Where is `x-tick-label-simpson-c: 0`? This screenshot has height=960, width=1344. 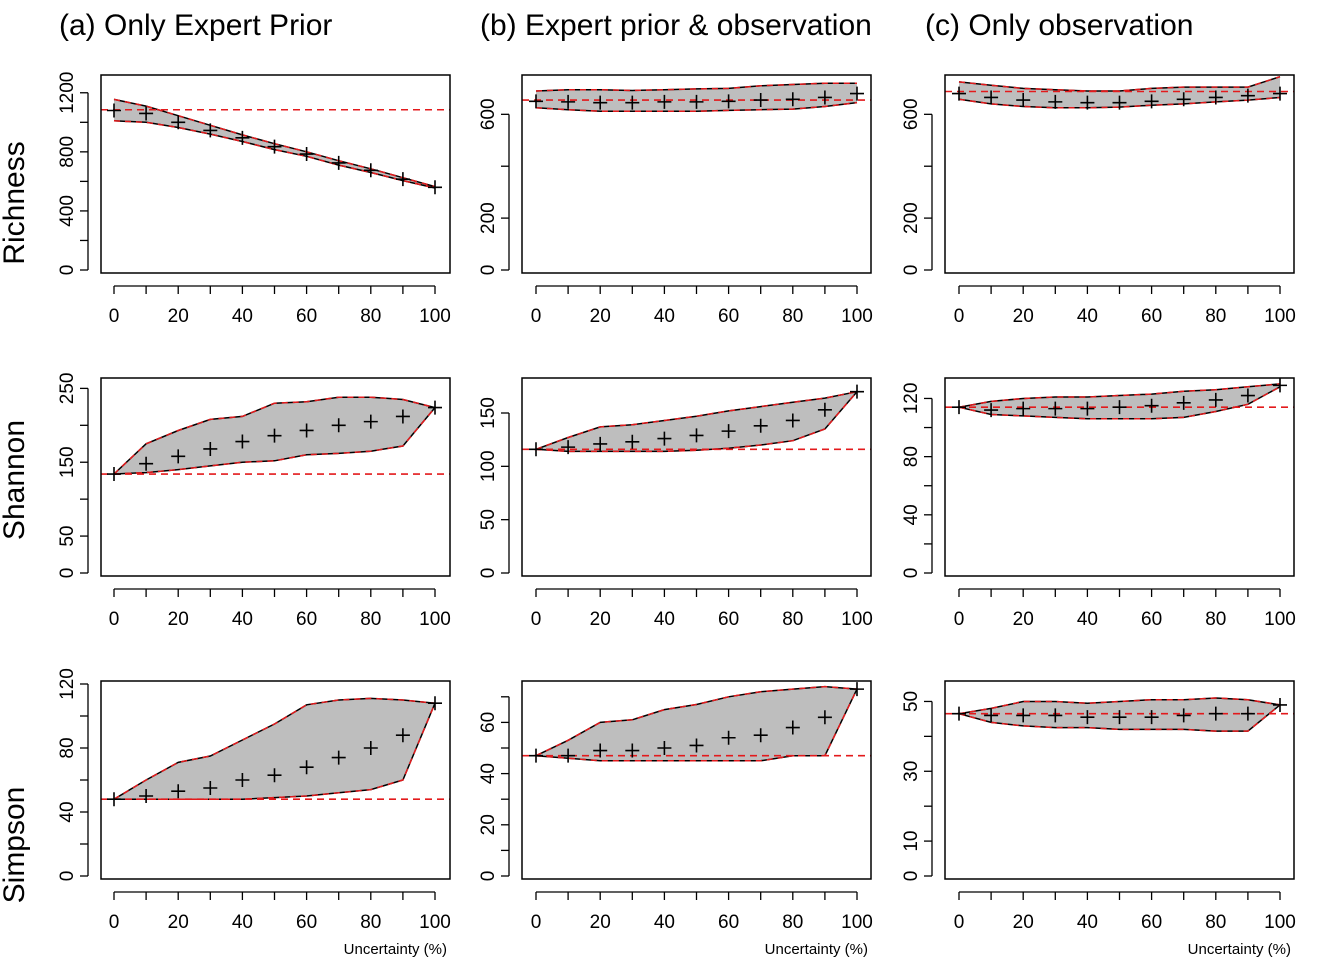
x-tick-label-simpson-c: 0 is located at coordinates (959, 922).